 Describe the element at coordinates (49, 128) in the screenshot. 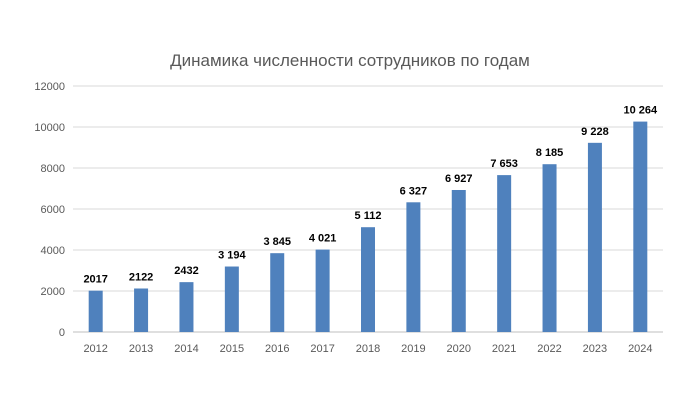

I see `y-tick-label: 10000` at that location.